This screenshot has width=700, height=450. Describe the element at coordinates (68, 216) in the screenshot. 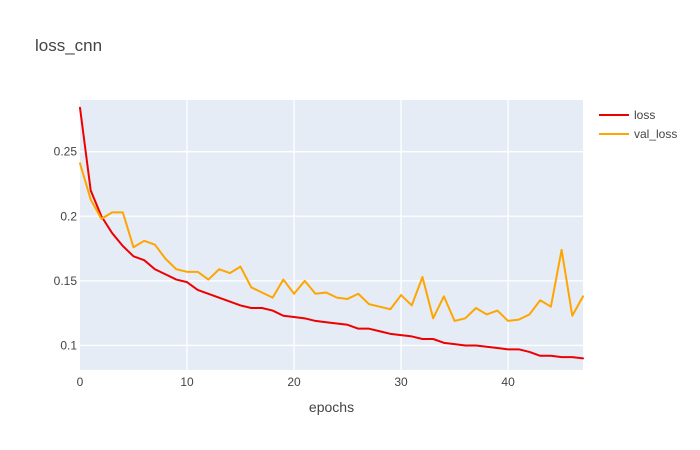

I see `y-tick-label: 0.2` at that location.